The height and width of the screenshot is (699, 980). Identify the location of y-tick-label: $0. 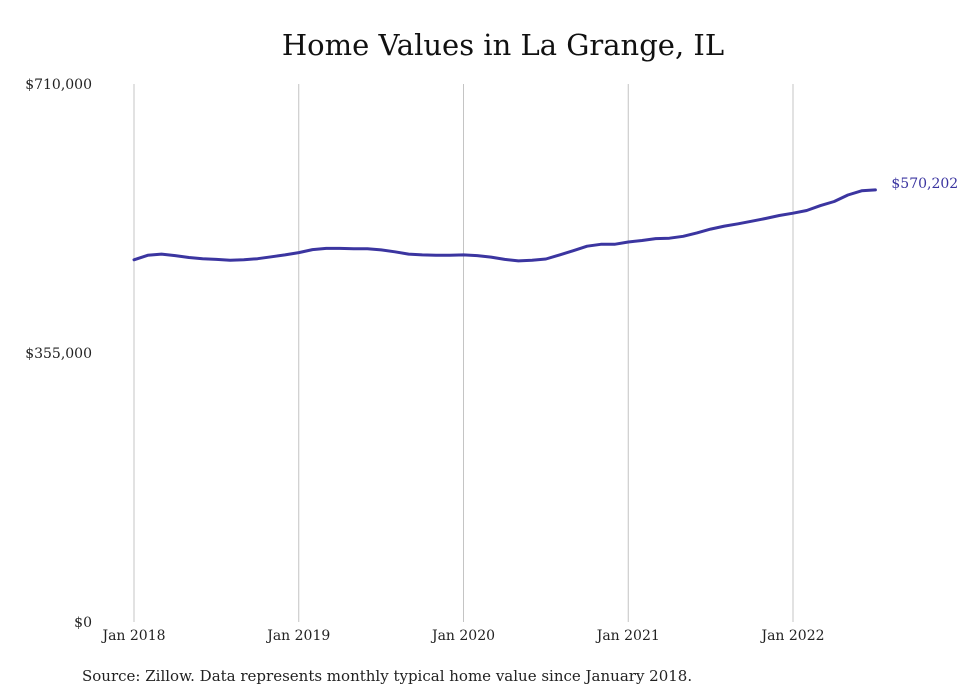
(83, 623).